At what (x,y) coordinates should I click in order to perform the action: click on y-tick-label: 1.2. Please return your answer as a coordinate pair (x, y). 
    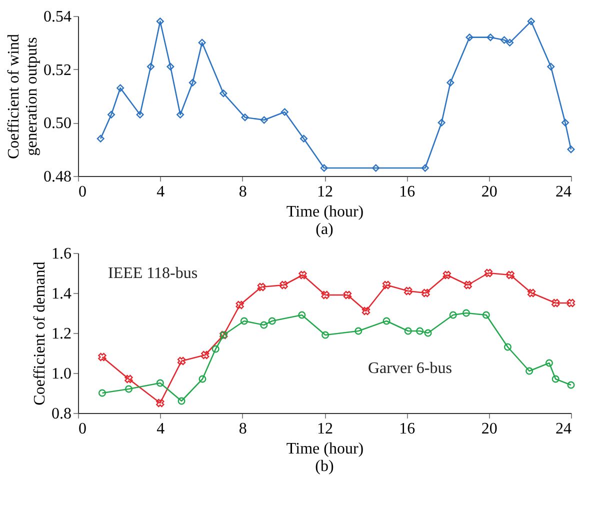
    Looking at the image, I should click on (62, 334).